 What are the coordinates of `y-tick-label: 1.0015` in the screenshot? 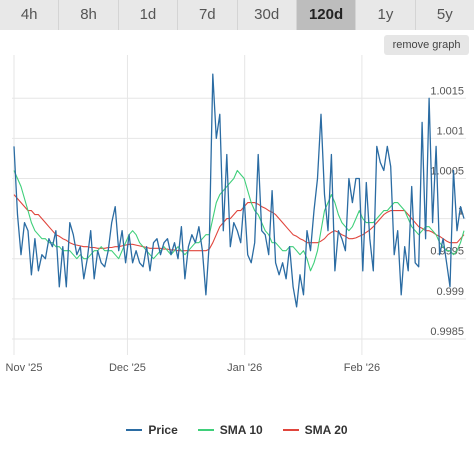 It's located at (447, 91).